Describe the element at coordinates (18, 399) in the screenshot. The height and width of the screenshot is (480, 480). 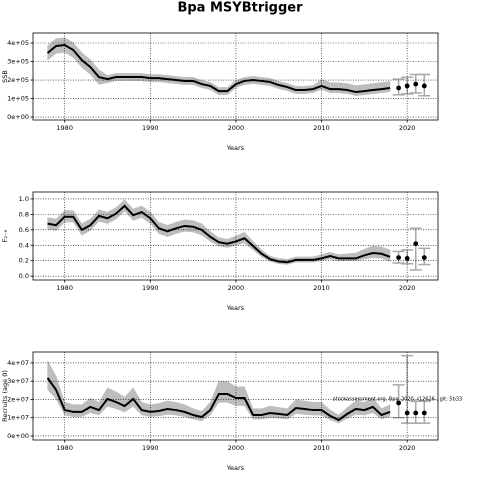
I see `y-tick-label: 2e+07` at that location.